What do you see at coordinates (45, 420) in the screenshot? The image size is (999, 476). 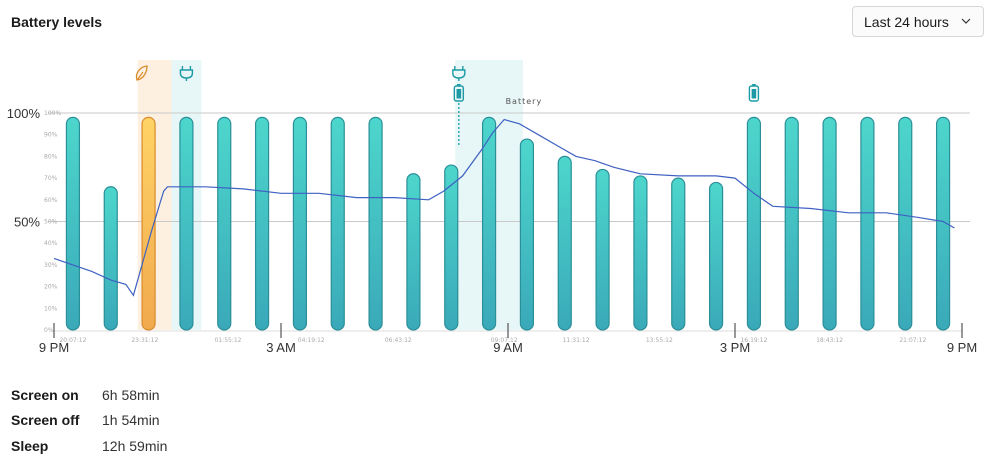 I see `stat-label: Screen off` at bounding box center [45, 420].